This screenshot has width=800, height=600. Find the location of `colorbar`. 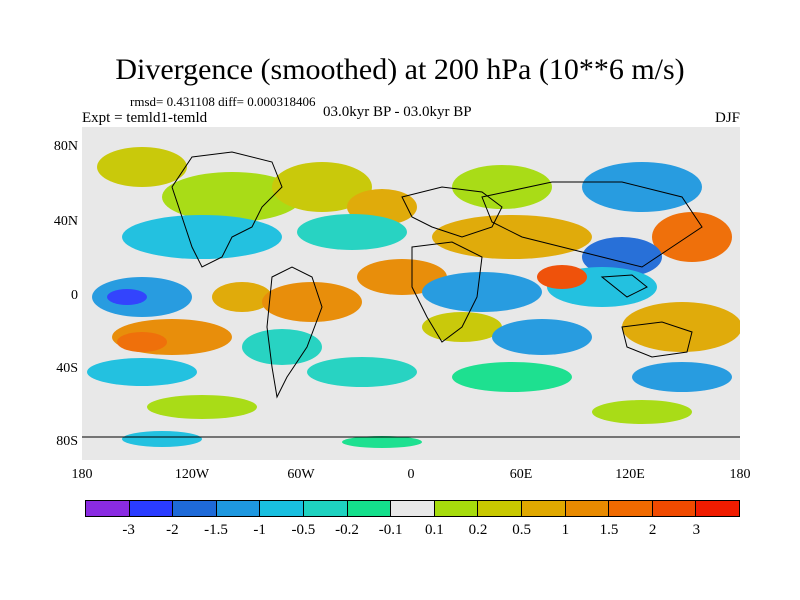

colorbar is located at coordinates (412, 508).